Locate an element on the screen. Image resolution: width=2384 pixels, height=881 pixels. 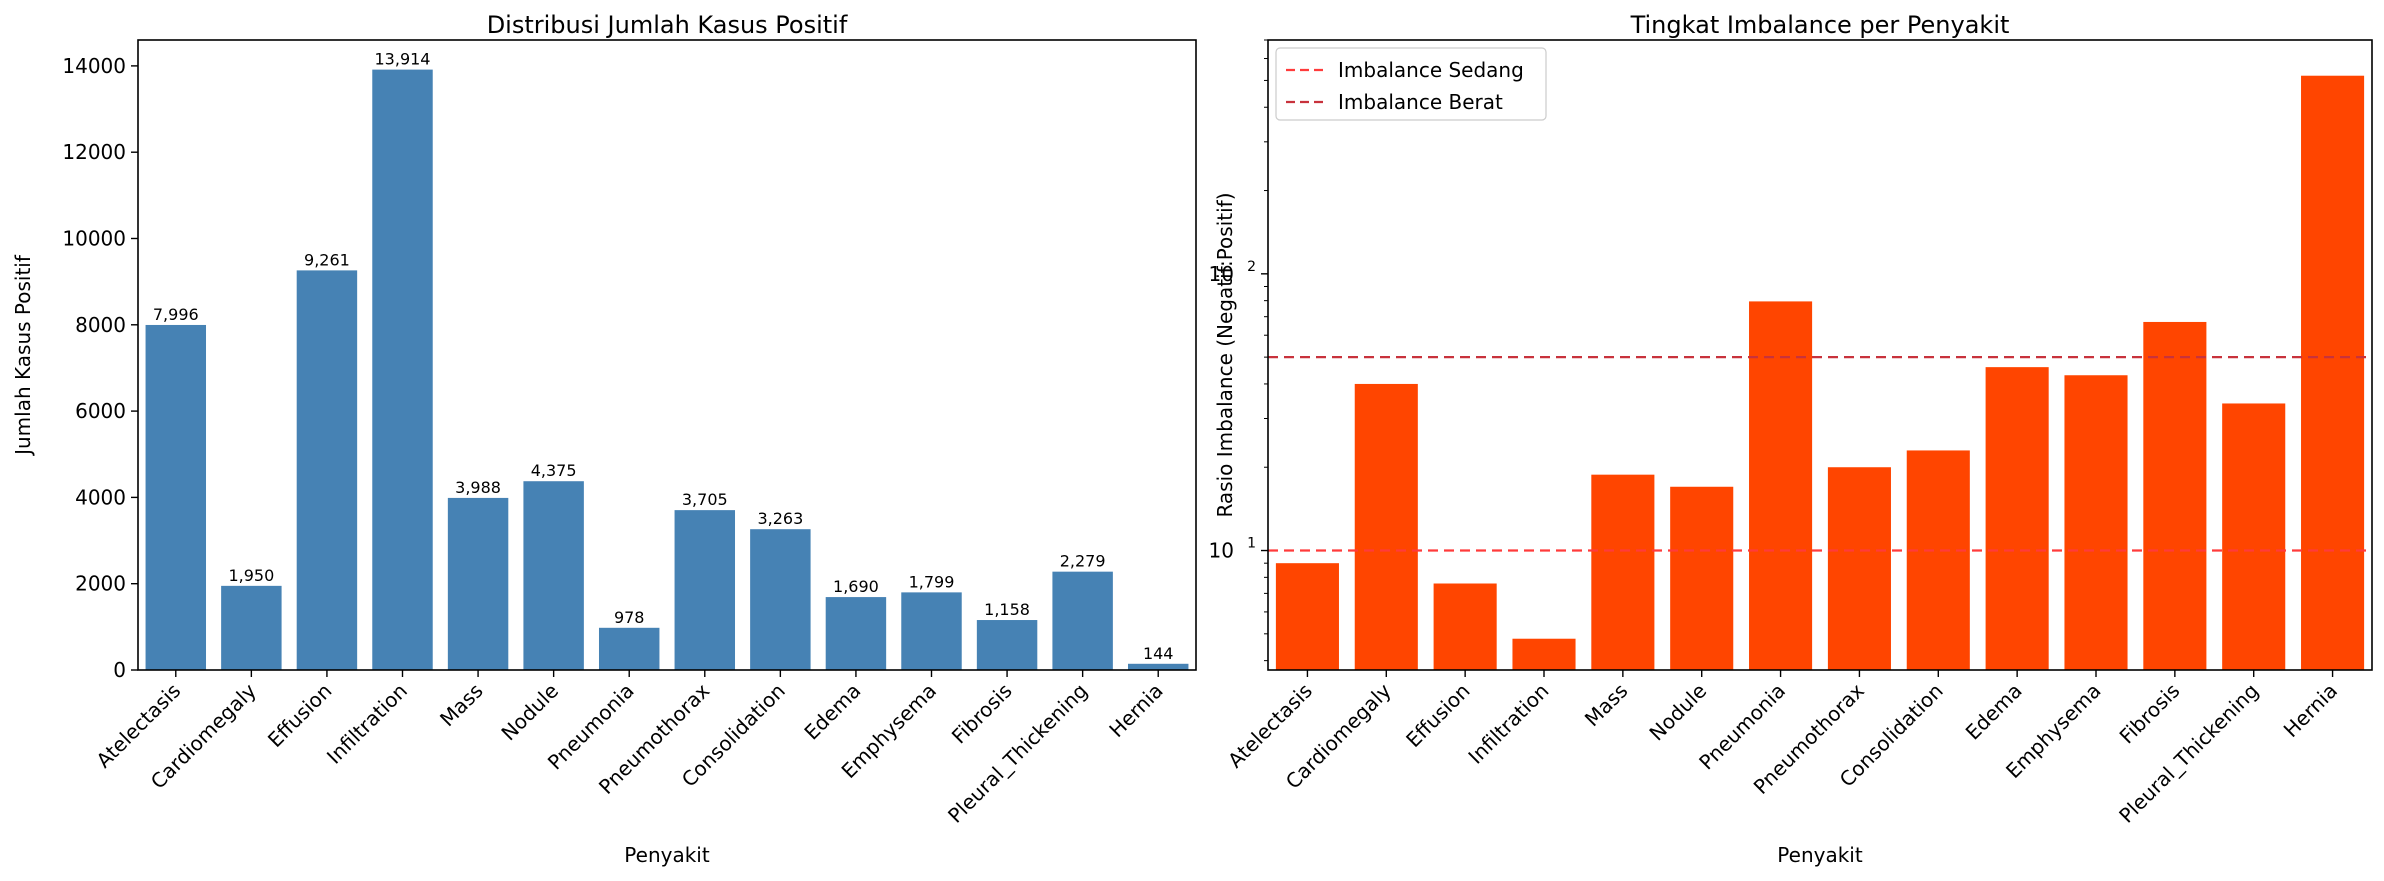
r-x-tick-label-fibrosis: Fibrosis is located at coordinates (2150, 714).